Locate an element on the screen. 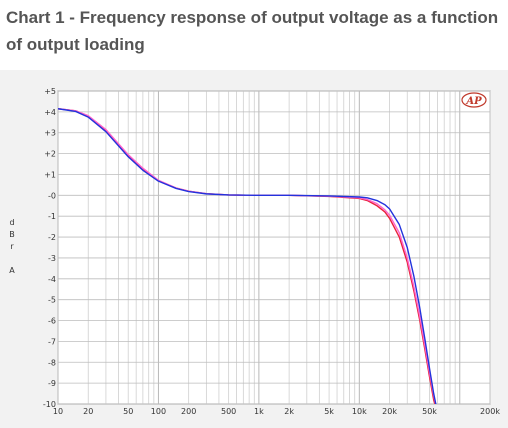  y-tick-label: -6 is located at coordinates (52, 321).